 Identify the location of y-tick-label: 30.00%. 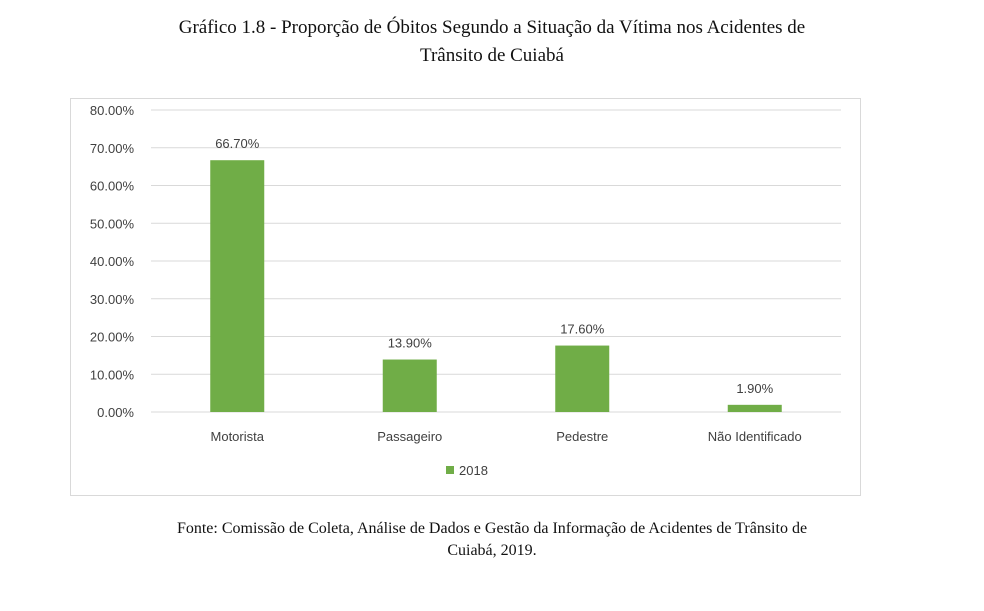
(112, 299).